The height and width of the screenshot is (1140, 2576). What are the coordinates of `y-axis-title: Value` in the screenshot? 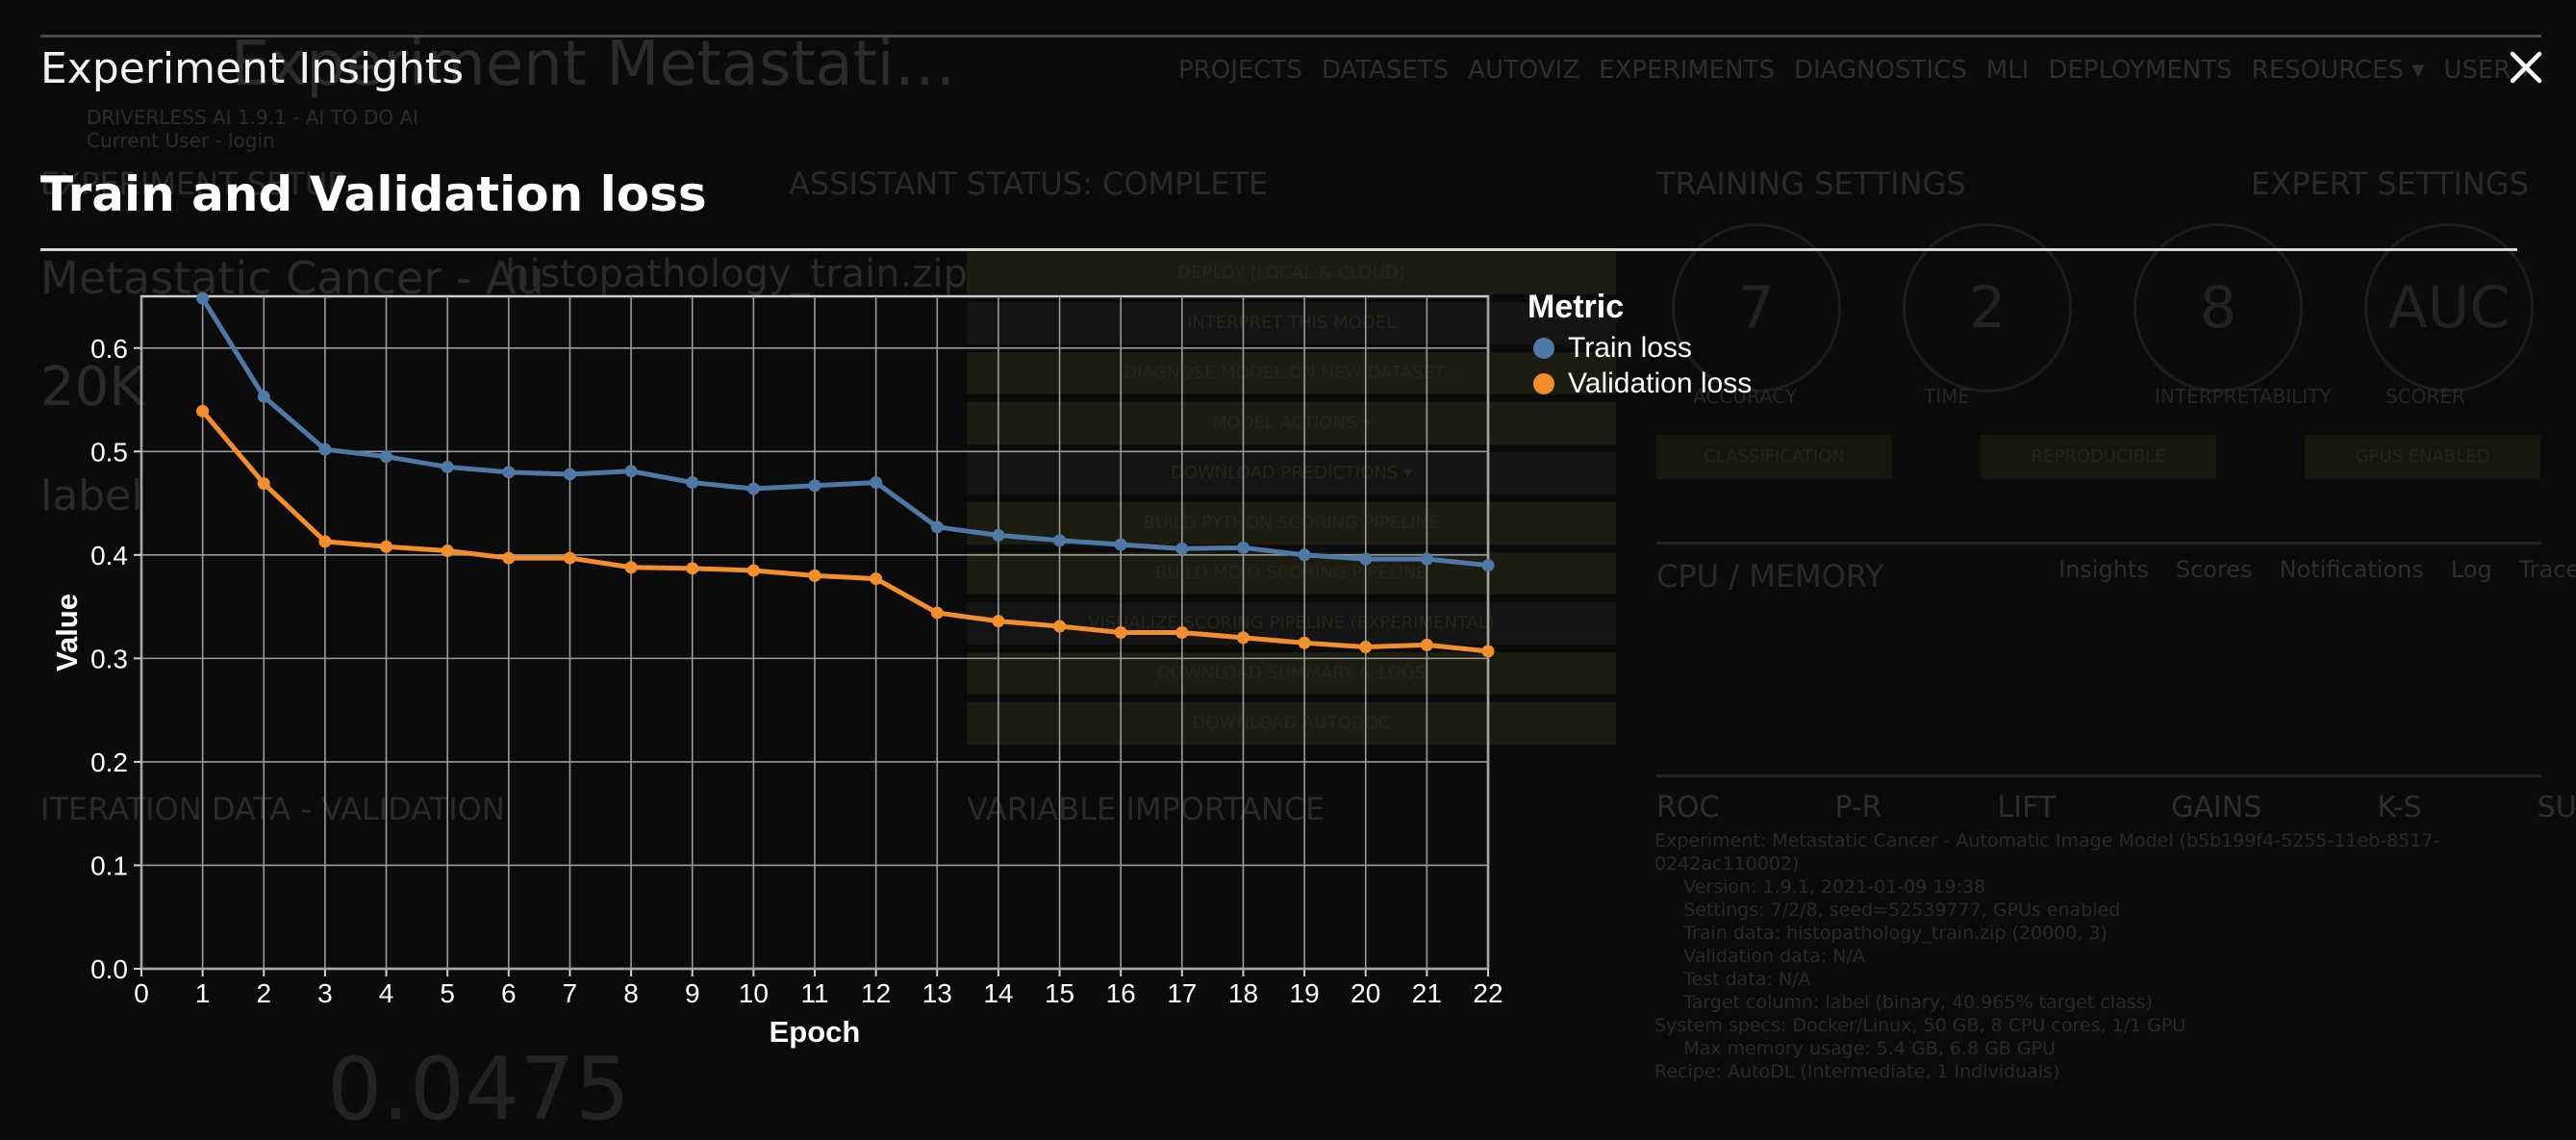 It's located at (67, 632).